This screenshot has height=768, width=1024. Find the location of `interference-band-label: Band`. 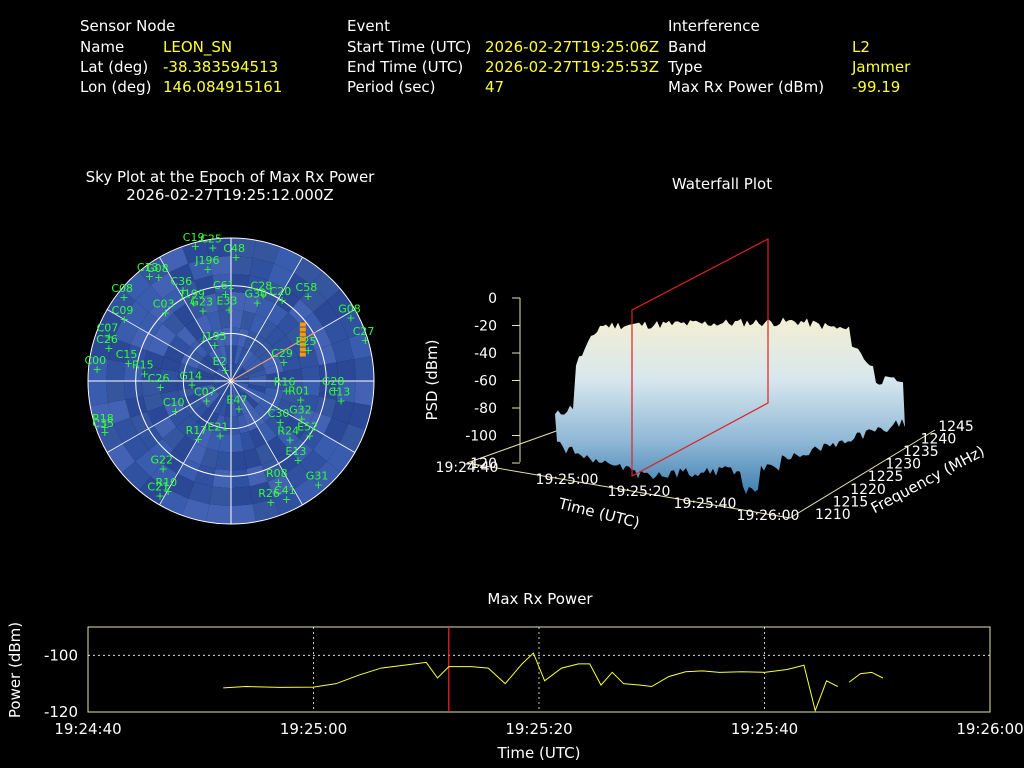

interference-band-label: Band is located at coordinates (687, 47).